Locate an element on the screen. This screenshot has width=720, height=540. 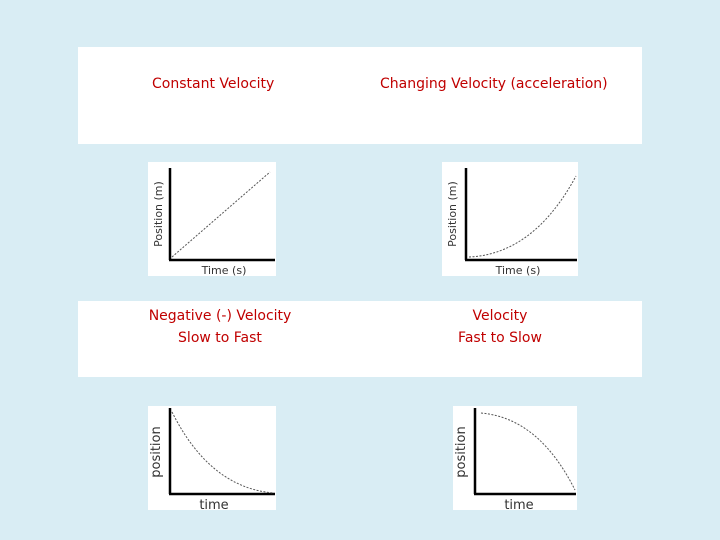
heading-changing-velocity: Changing Velocity (acceleration) is located at coordinates (494, 84).